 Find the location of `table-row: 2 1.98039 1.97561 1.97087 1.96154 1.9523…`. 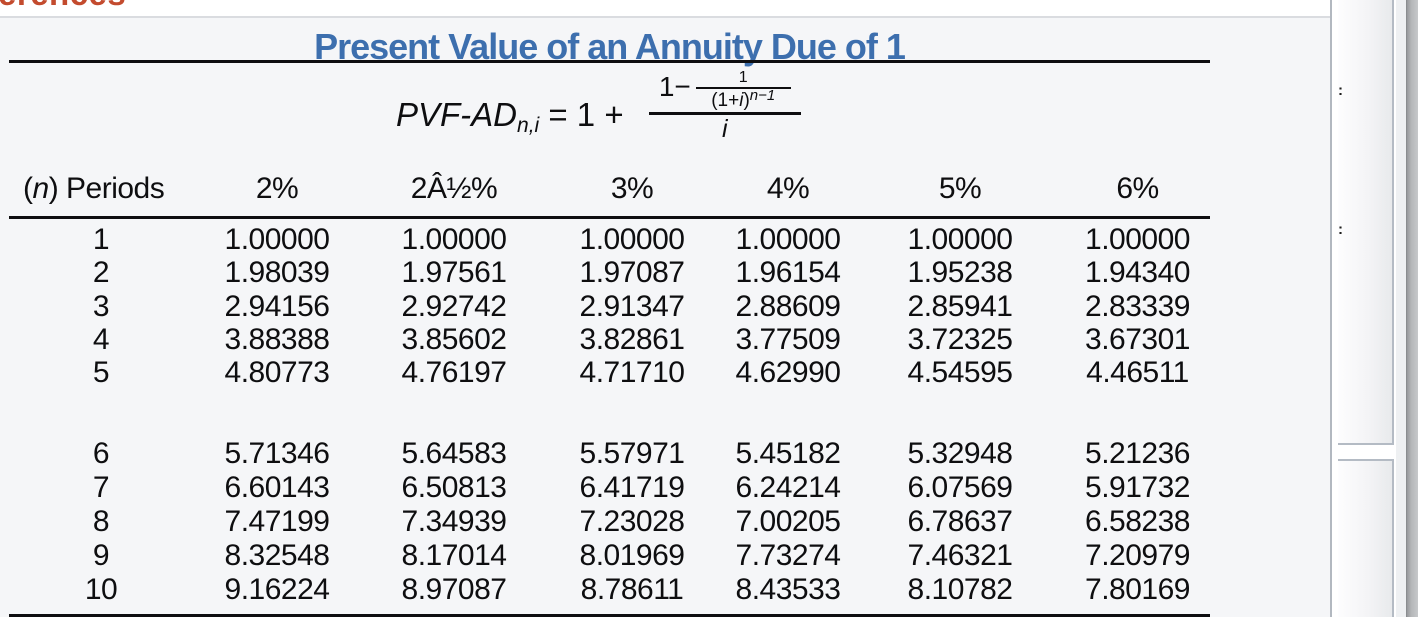

table-row: 2 1.98039 1.97561 1.97087 1.96154 1.9523… is located at coordinates (609, 272).